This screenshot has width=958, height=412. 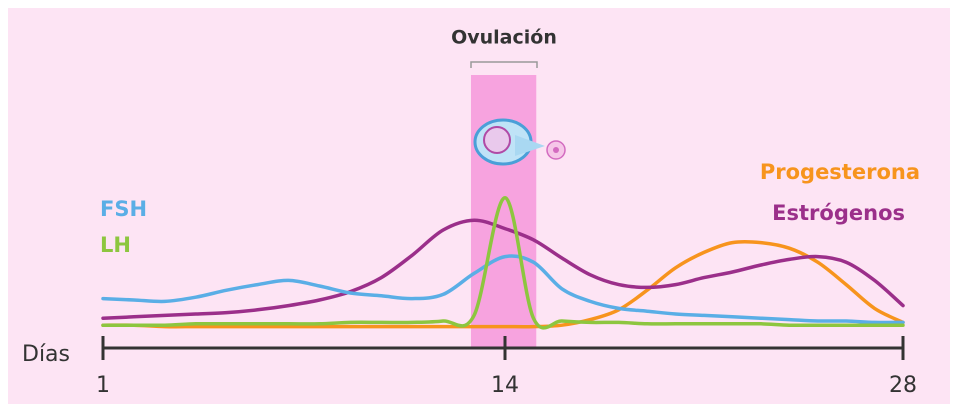 What do you see at coordinates (123, 209) in the screenshot?
I see `legend-label: FSH` at bounding box center [123, 209].